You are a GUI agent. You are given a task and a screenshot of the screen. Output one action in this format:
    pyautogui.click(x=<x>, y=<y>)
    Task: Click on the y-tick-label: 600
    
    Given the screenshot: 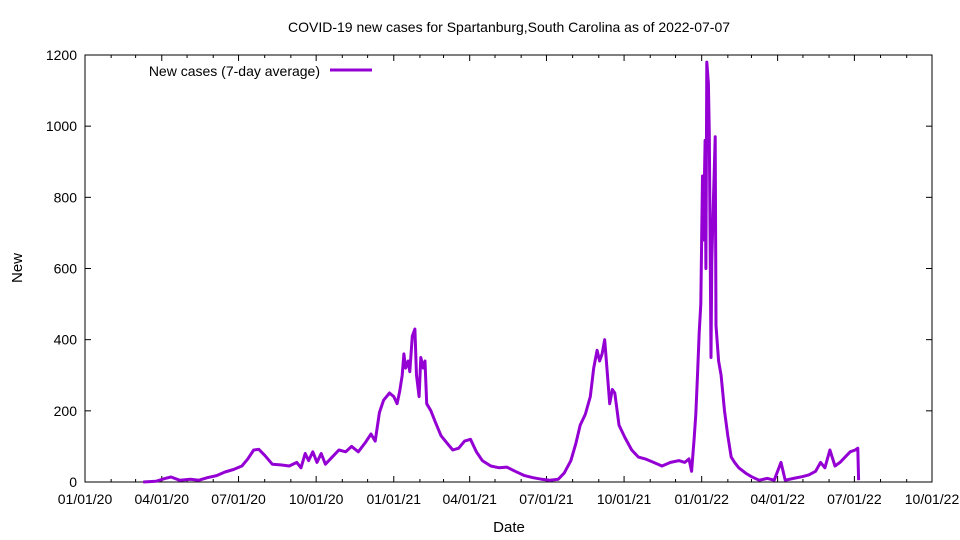 What is the action you would take?
    pyautogui.click(x=66, y=269)
    